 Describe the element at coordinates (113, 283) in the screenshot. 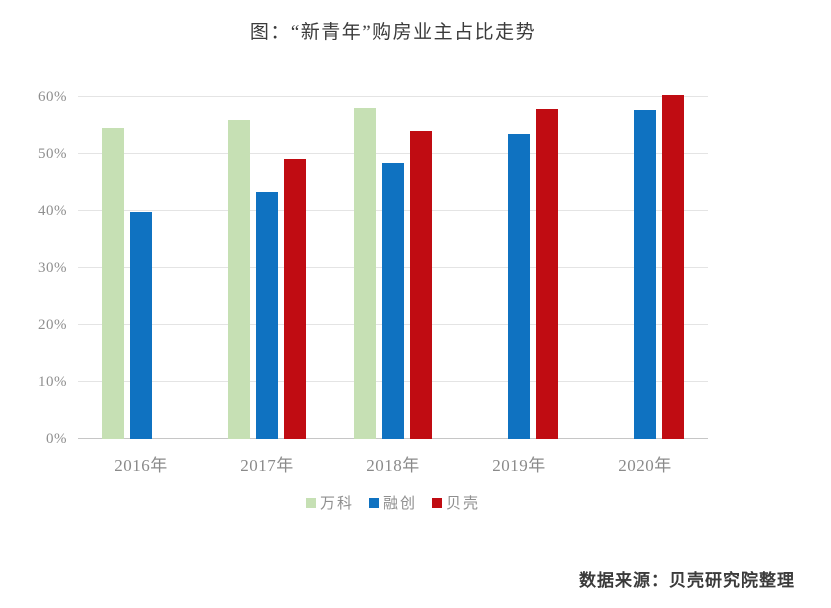

I see `bar-wanke-2016` at that location.